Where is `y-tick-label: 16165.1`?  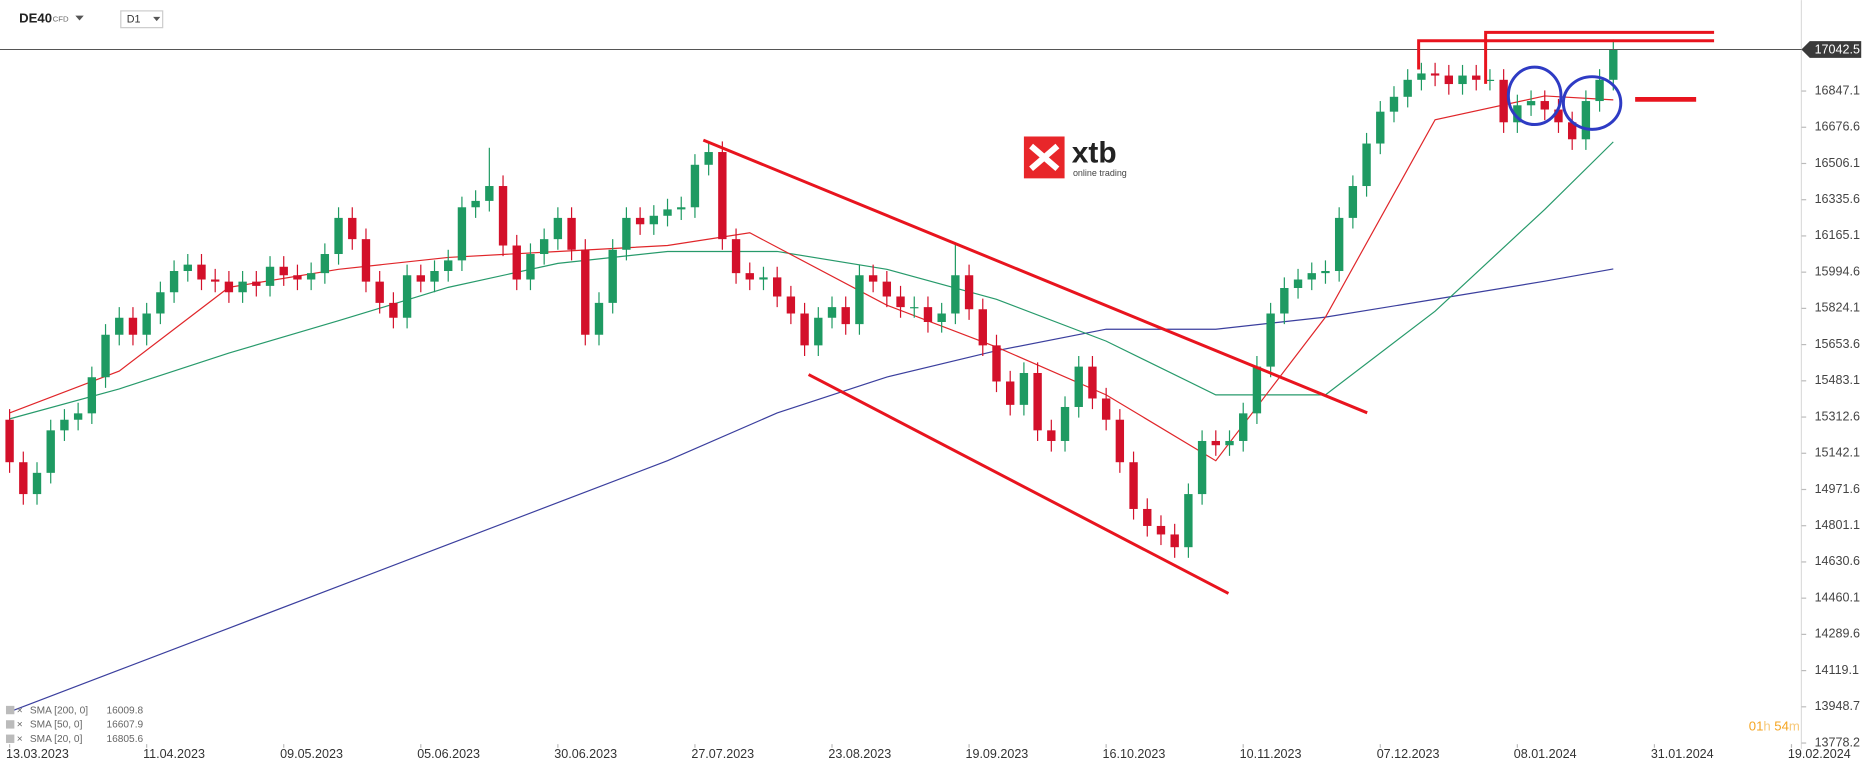 y-tick-label: 16165.1 is located at coordinates (1837, 235).